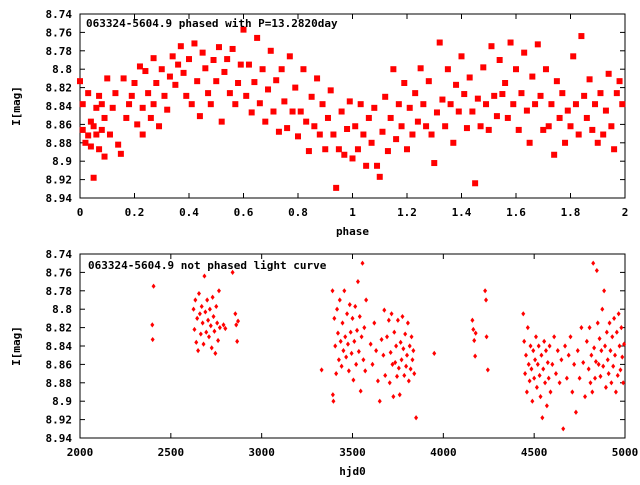  What do you see at coordinates (534, 452) in the screenshot?
I see `x-tick-label: 4500` at bounding box center [534, 452].